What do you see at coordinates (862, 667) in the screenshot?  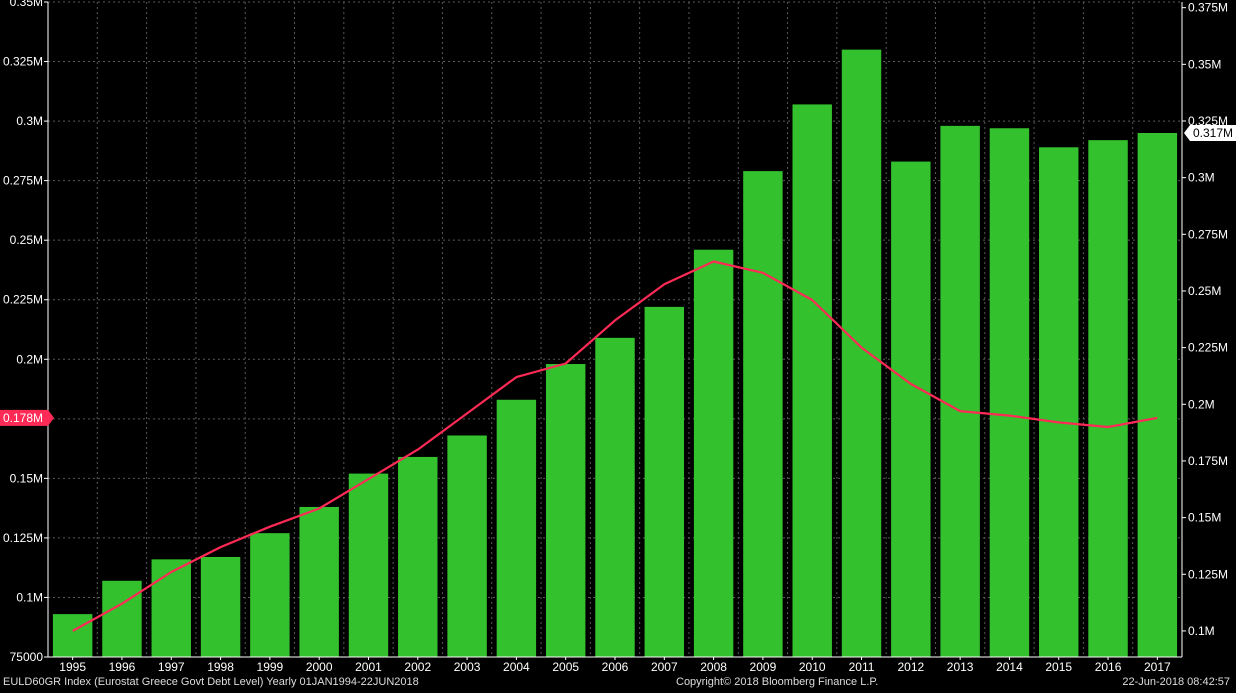 I see `x-axis-tick-label: 2011` at bounding box center [862, 667].